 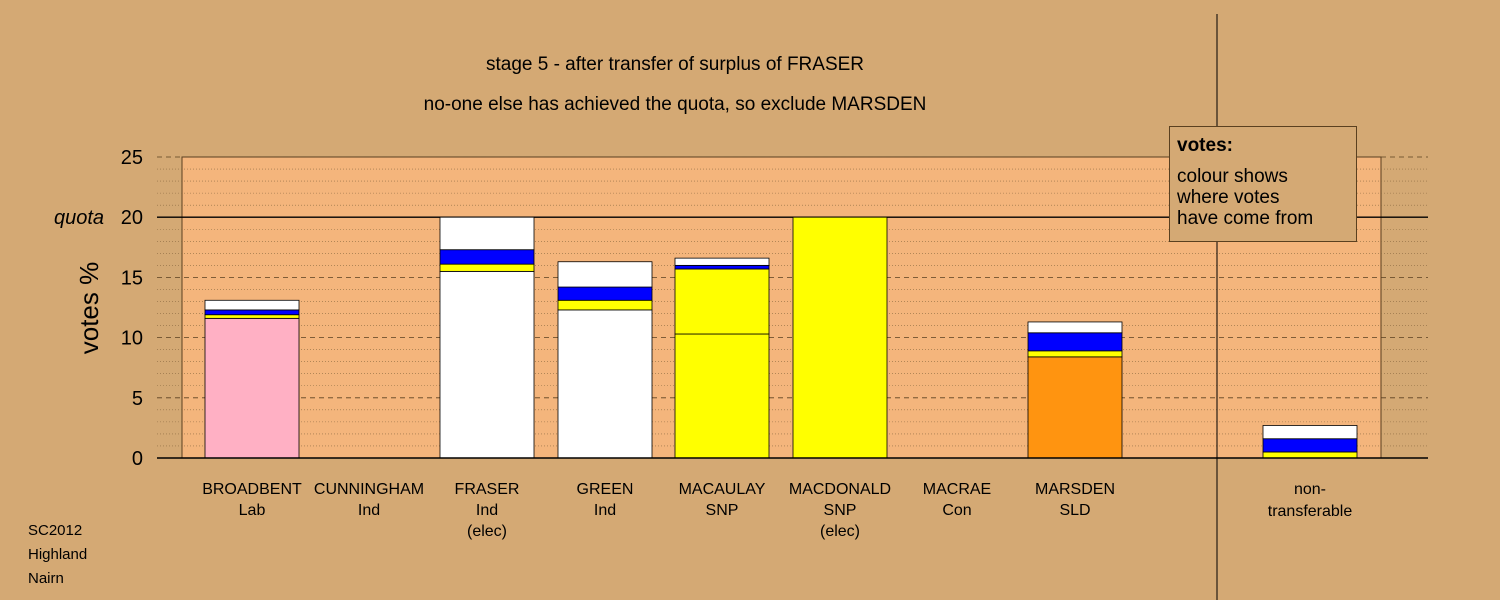 What do you see at coordinates (132, 339) in the screenshot?
I see `y-tick-label: 10` at bounding box center [132, 339].